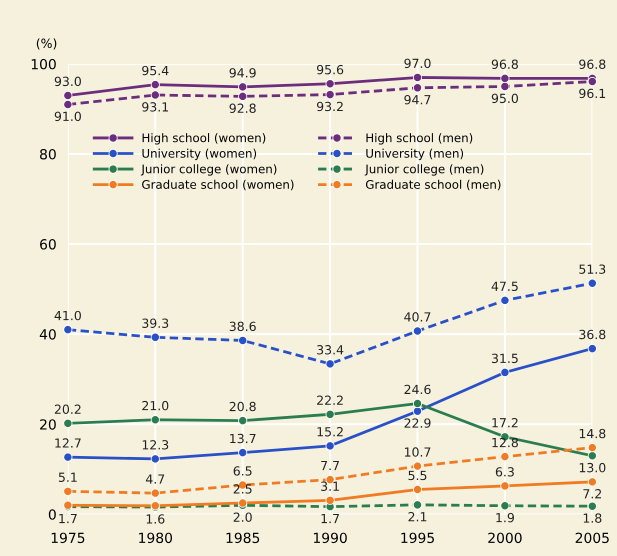 The width and height of the screenshot is (617, 556). I want to click on data-label: 5.1, so click(67, 477).